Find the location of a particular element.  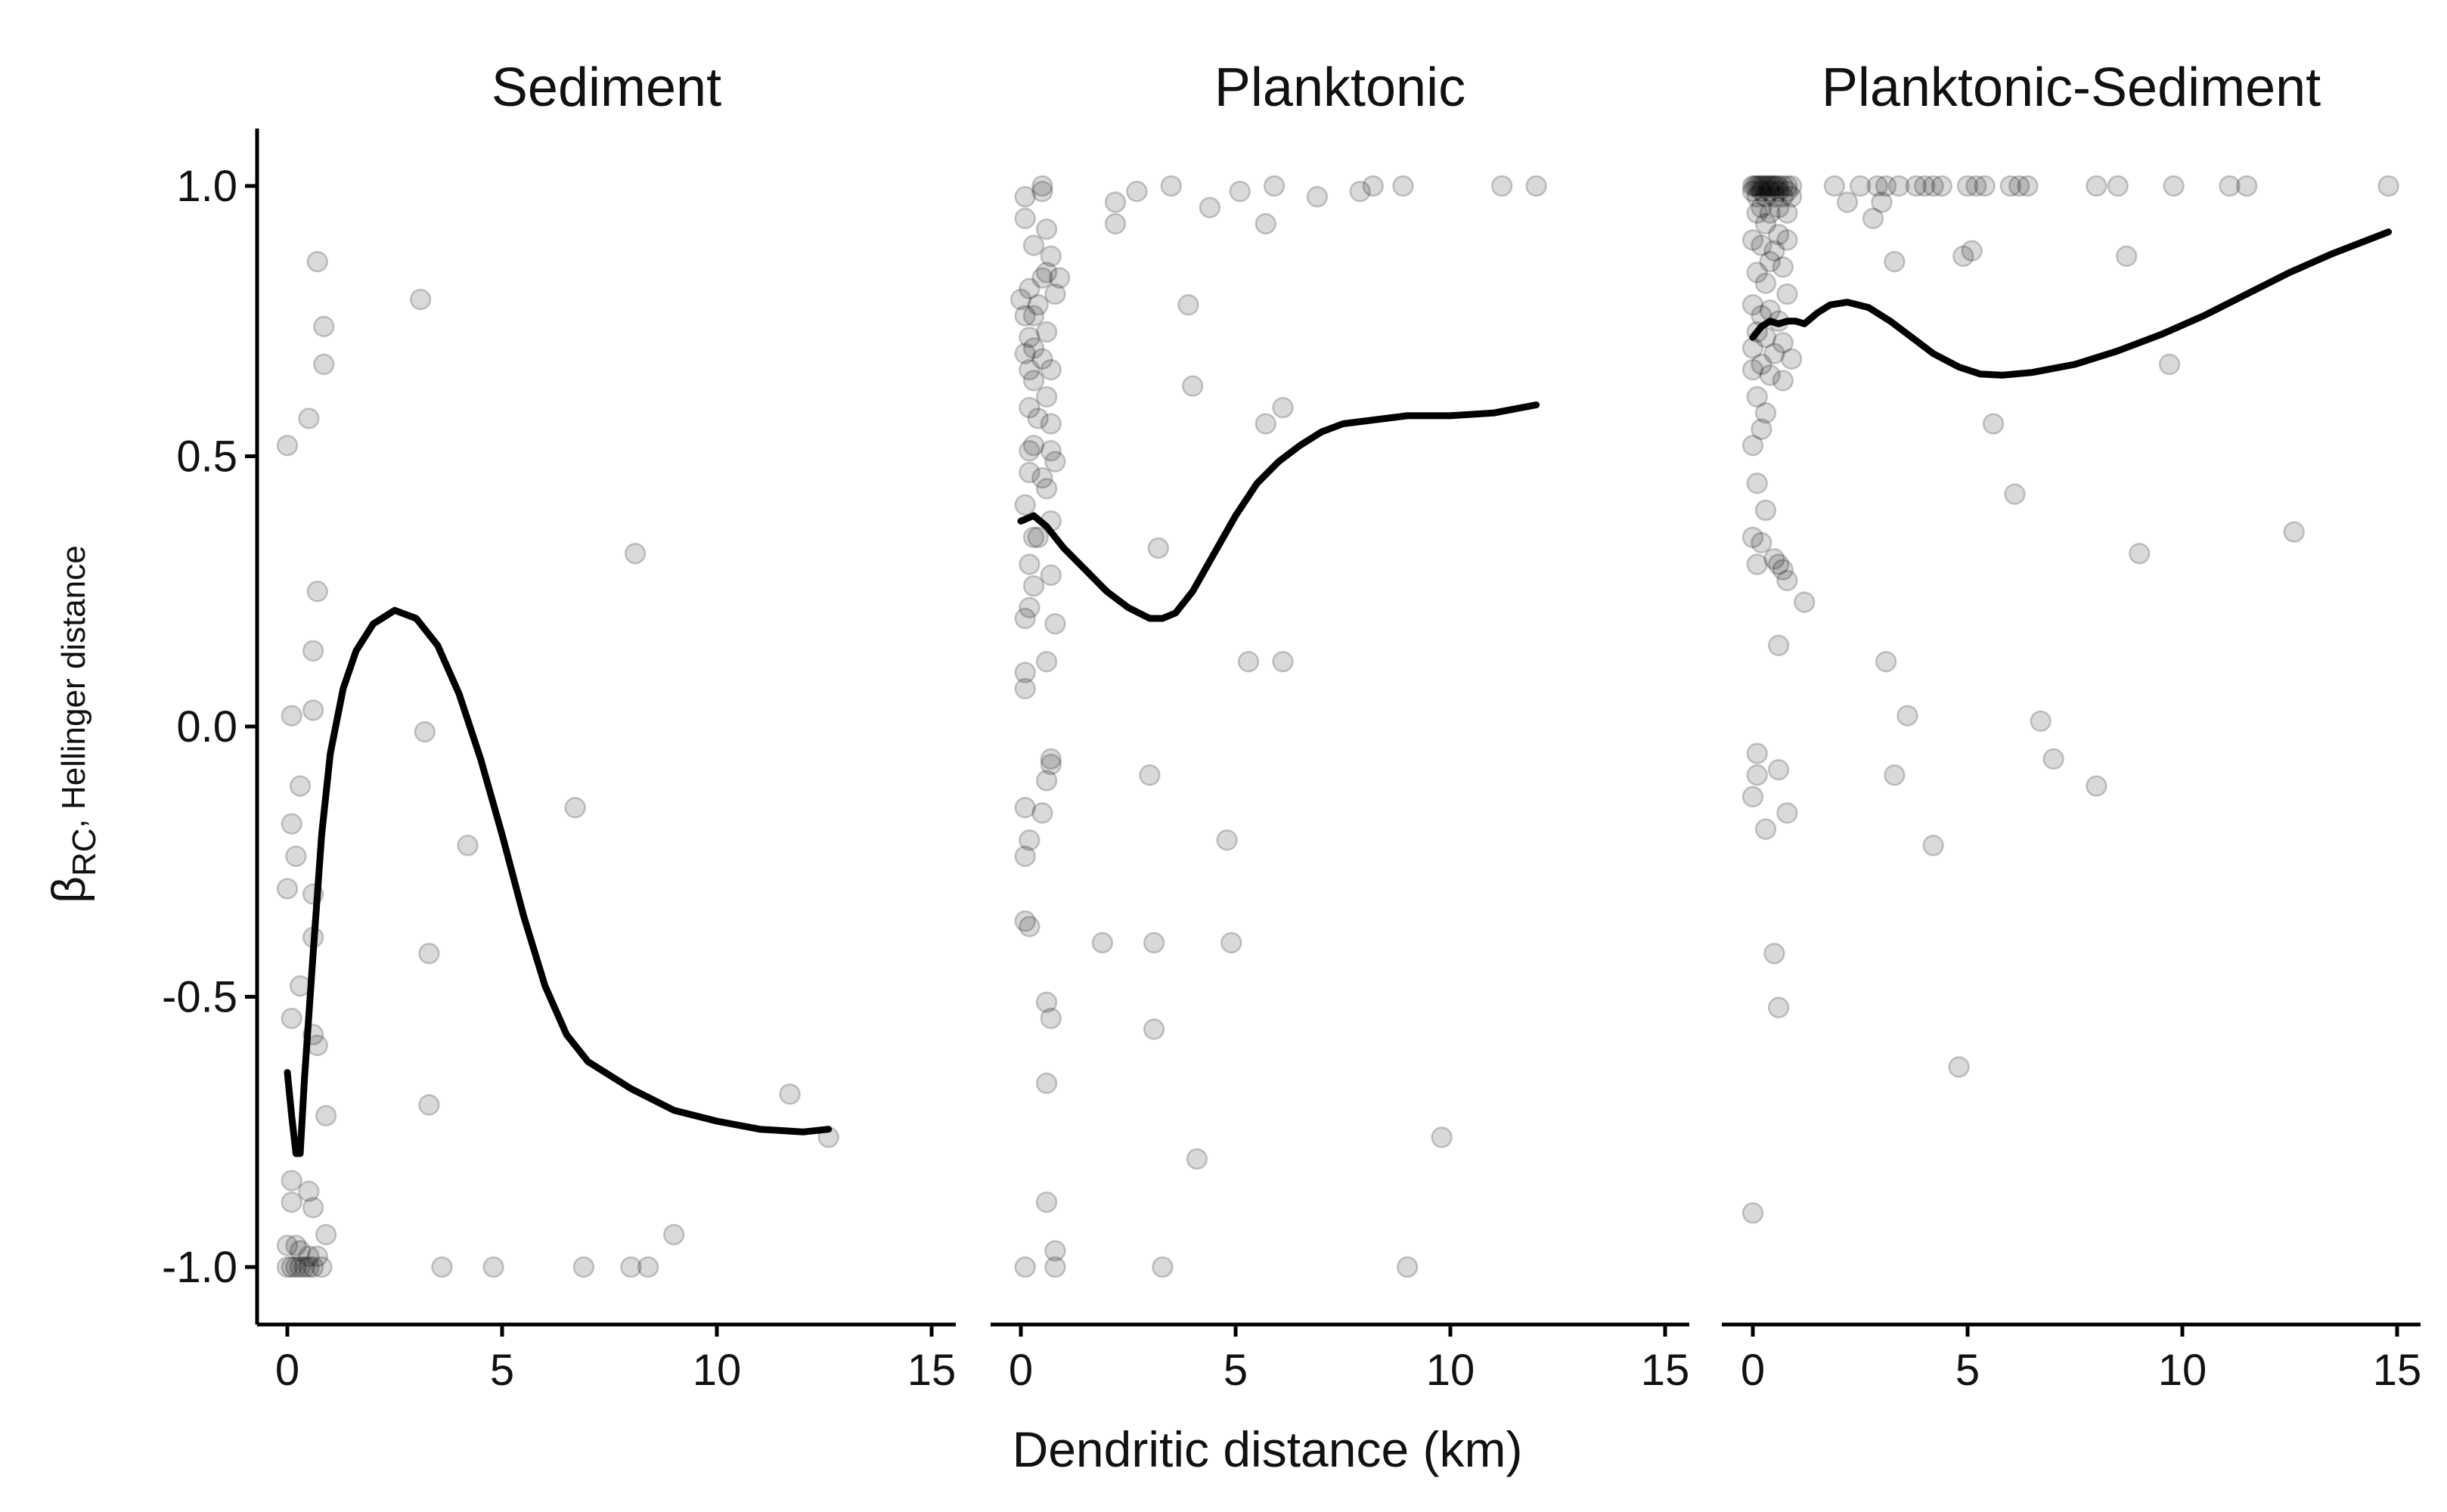

y-axis-label-subscript: RC is located at coordinates (84, 852).